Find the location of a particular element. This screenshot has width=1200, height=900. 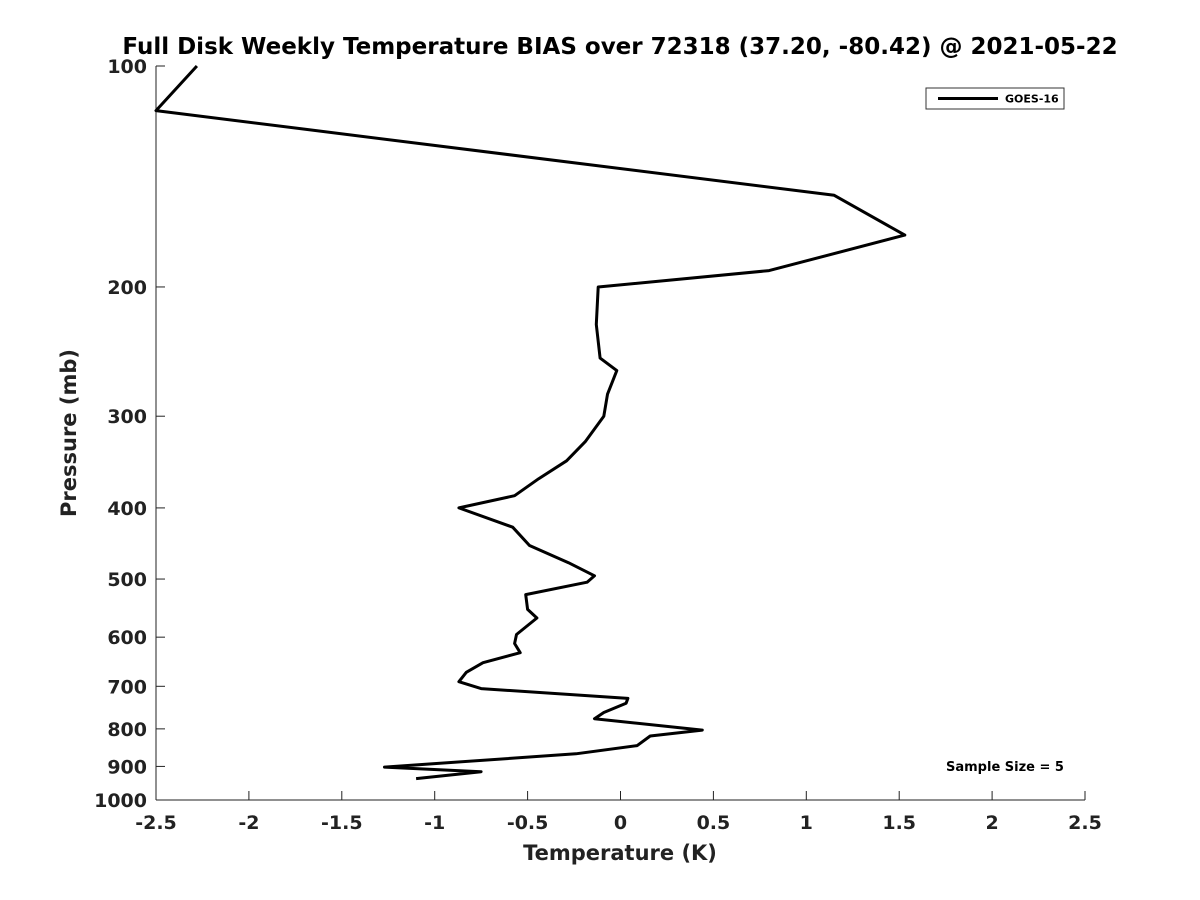

y-tick-label: 200 is located at coordinates (127, 288).